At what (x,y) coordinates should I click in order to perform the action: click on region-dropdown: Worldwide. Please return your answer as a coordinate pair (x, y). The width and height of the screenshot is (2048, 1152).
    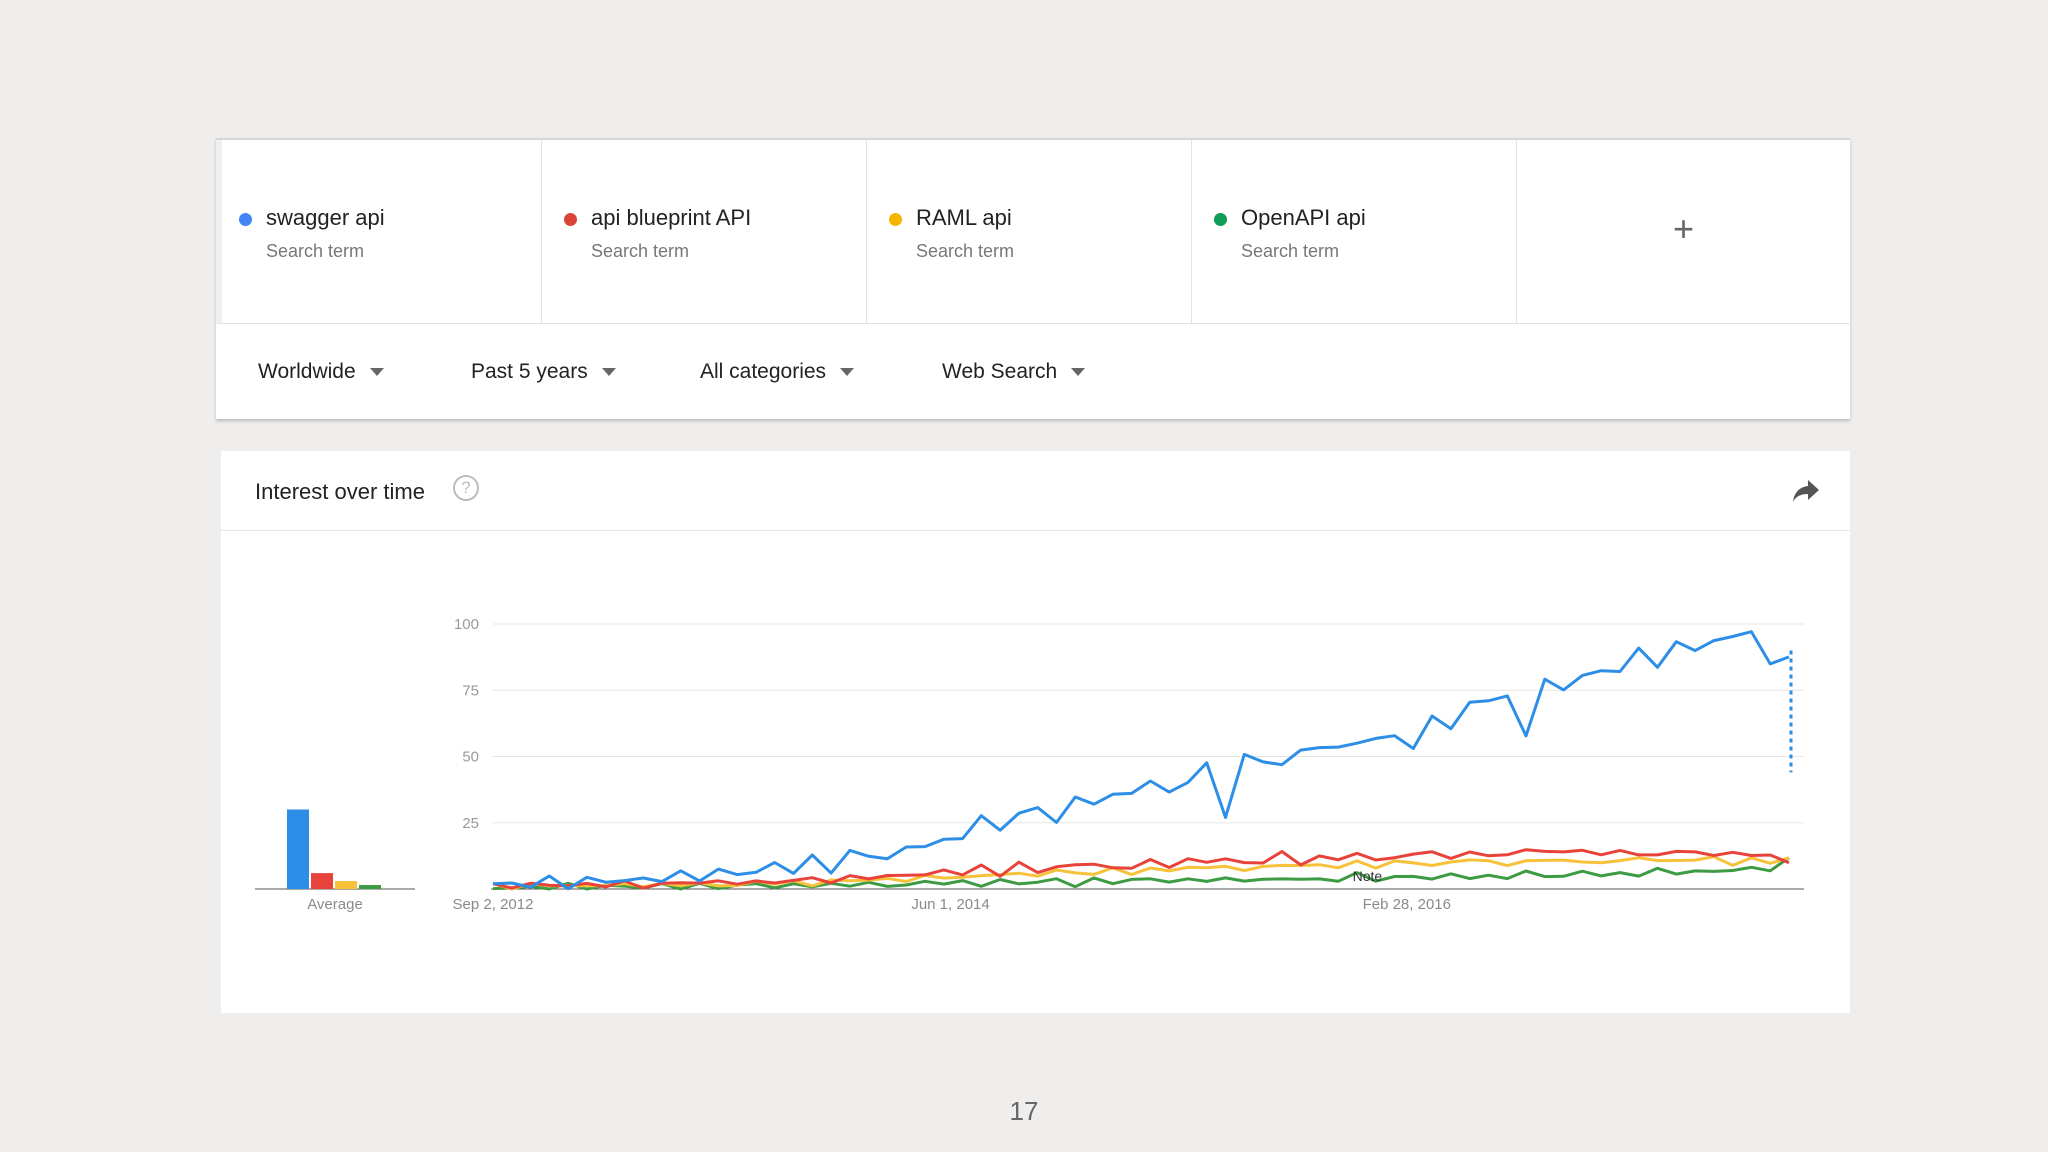
    Looking at the image, I should click on (321, 371).